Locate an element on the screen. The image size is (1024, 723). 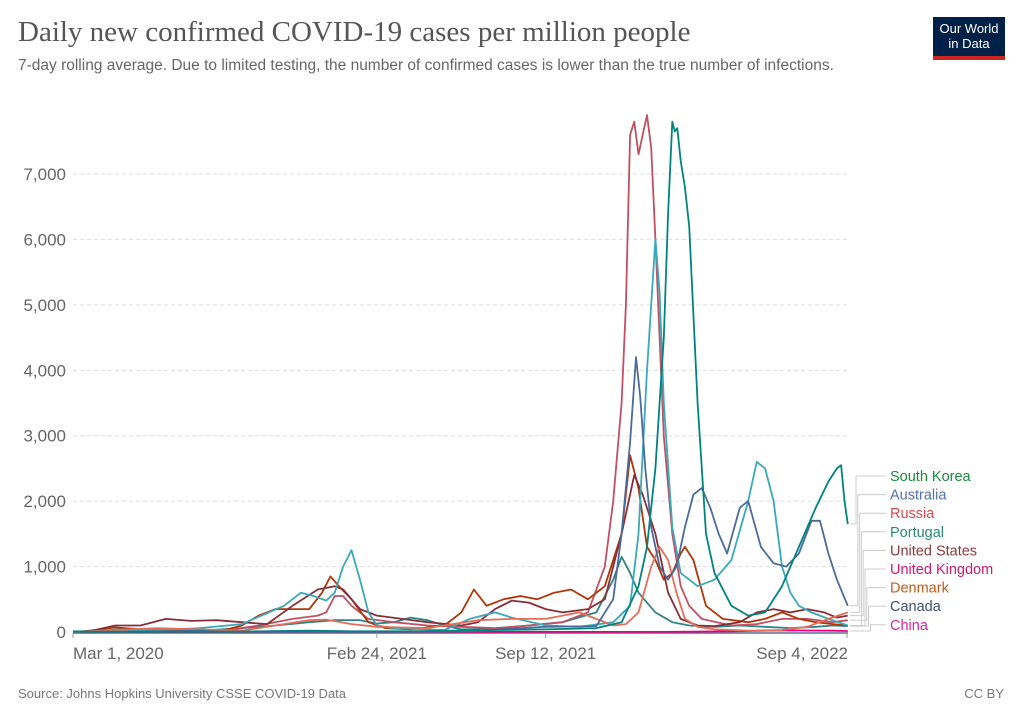
legend-item-united-states: United States is located at coordinates (933, 551).